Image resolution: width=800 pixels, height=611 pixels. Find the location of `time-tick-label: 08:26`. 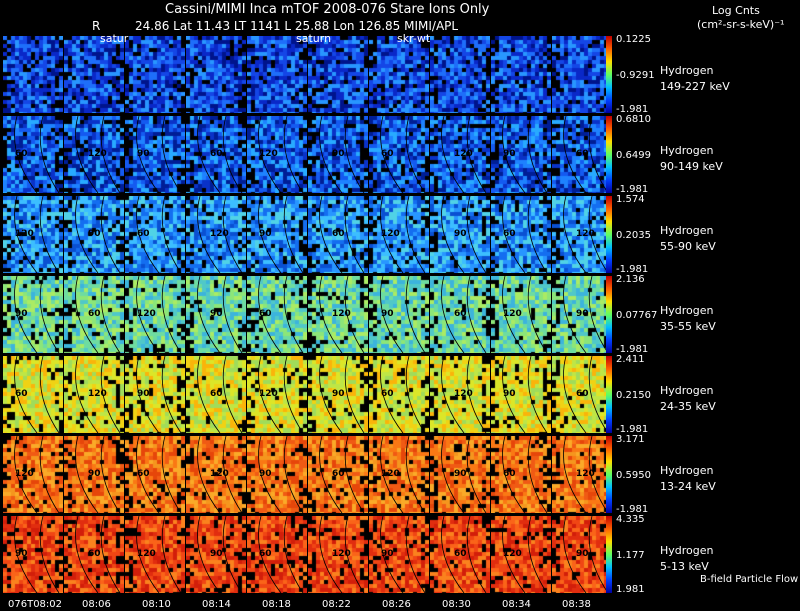

time-tick-label: 08:26 is located at coordinates (396, 604).